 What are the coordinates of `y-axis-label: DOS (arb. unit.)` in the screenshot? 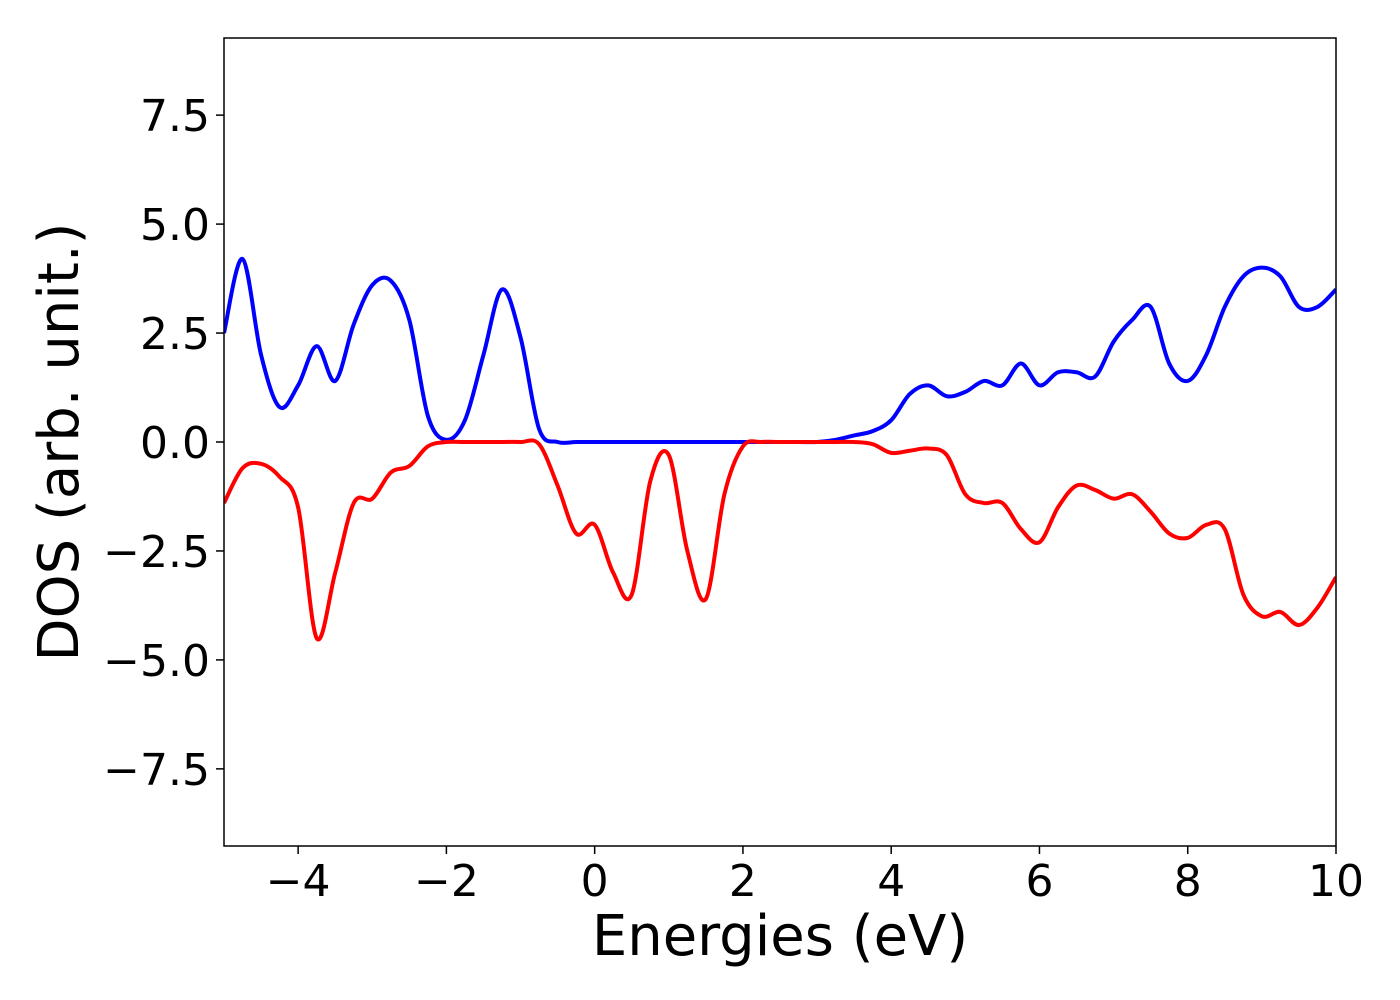 It's located at (59, 441).